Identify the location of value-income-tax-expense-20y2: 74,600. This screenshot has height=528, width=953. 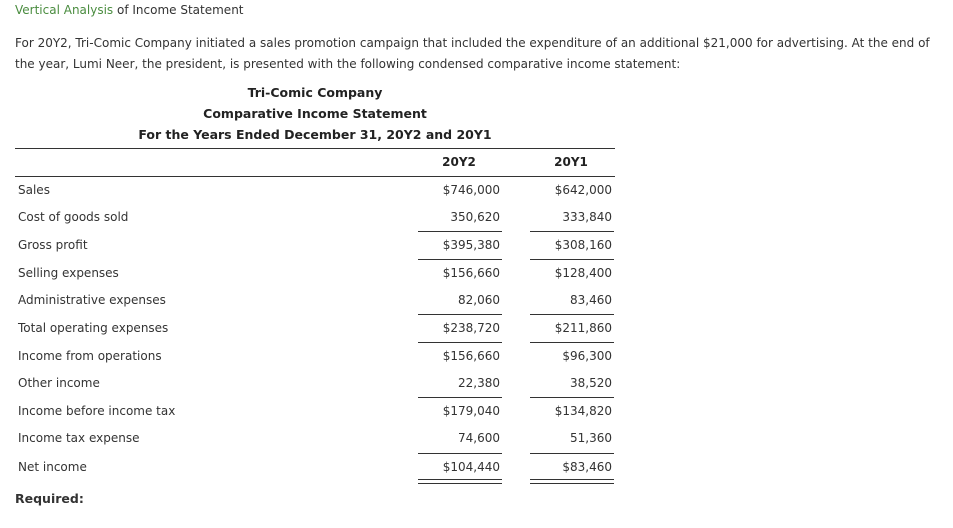
(479, 438).